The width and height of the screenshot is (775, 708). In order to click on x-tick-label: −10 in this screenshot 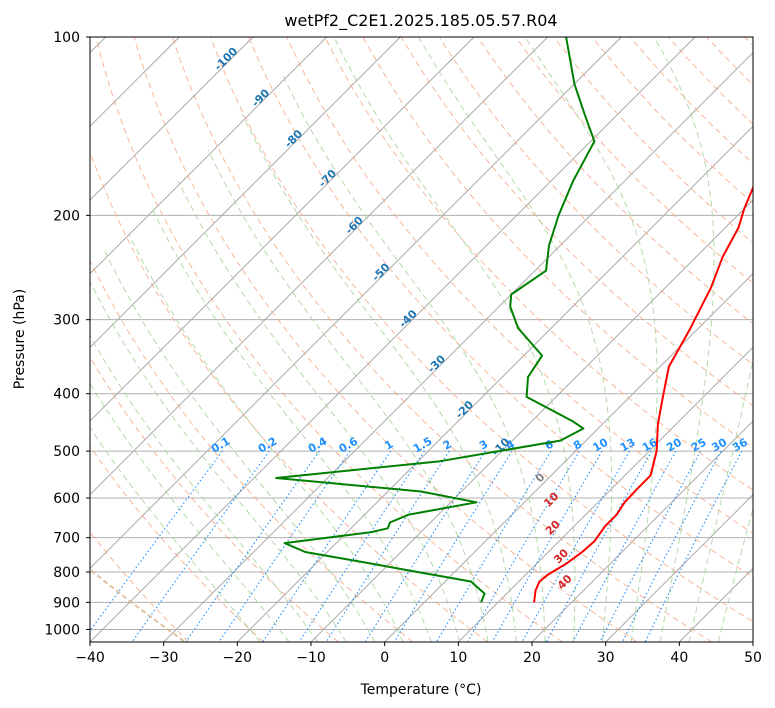, I will do `click(311, 658)`.